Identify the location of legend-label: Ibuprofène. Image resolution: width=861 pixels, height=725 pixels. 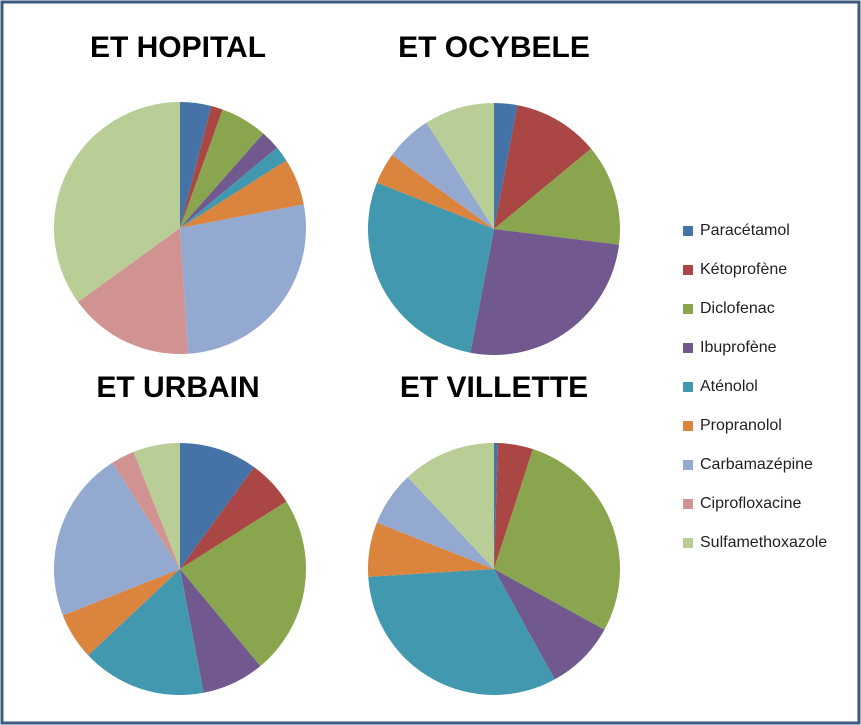
(738, 347).